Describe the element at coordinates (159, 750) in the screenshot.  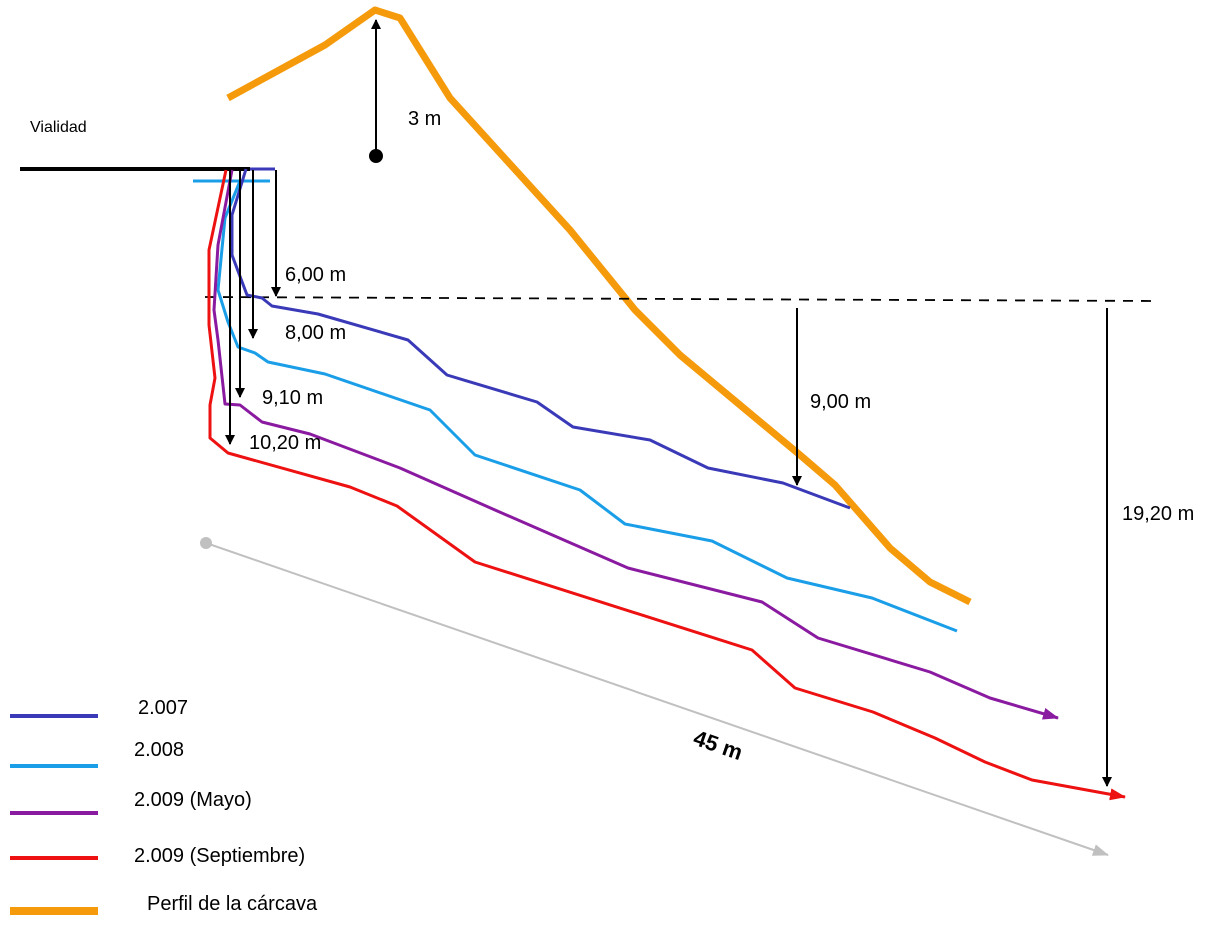
I see `legend-label-2008: 2.008` at that location.